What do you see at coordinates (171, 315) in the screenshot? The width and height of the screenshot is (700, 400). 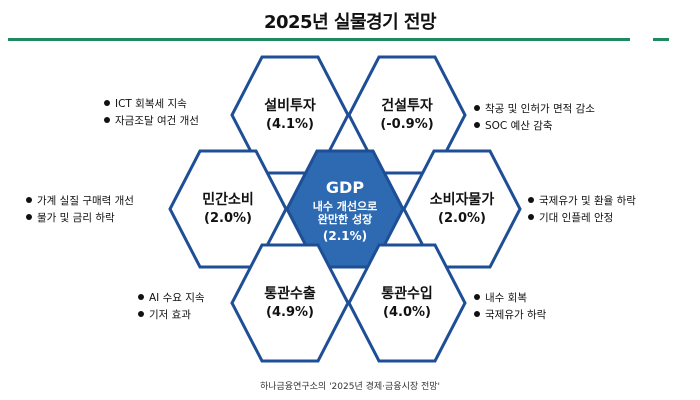 I see `note-exports-2: 기저 효과` at bounding box center [171, 315].